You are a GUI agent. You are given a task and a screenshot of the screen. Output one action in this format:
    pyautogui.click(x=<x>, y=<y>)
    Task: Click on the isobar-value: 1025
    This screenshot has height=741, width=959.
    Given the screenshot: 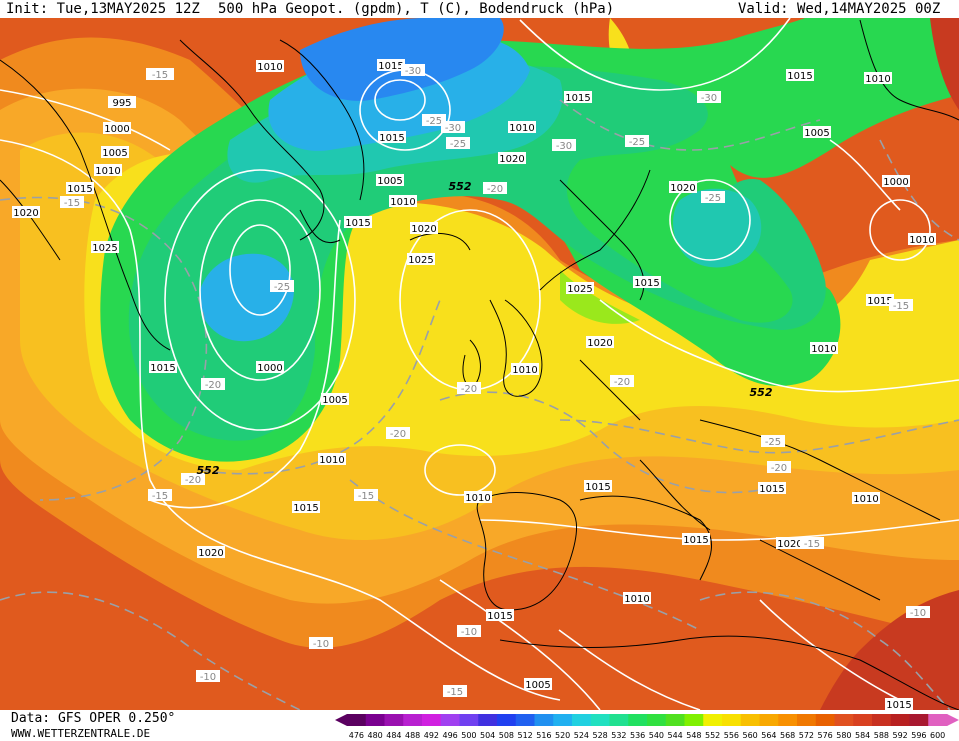 What is the action you would take?
    pyautogui.click(x=104, y=248)
    